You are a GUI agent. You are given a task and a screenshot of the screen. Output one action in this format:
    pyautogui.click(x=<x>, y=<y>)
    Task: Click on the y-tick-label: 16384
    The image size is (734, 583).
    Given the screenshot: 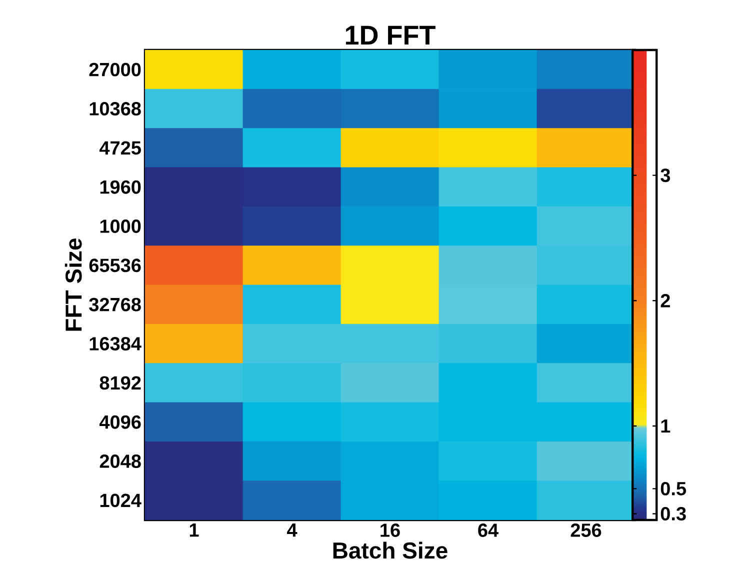 What is the action you would take?
    pyautogui.click(x=116, y=343)
    